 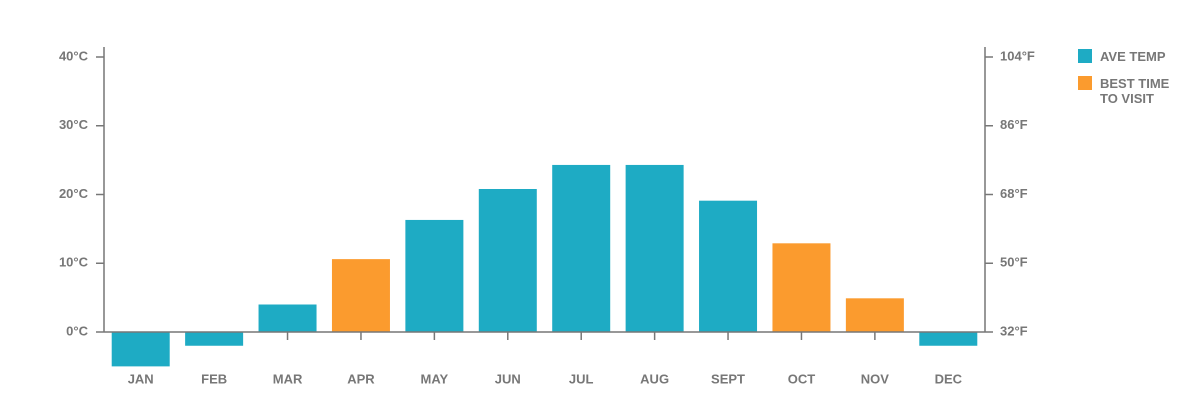 I want to click on y-tick-label: 40°C, so click(x=74, y=55).